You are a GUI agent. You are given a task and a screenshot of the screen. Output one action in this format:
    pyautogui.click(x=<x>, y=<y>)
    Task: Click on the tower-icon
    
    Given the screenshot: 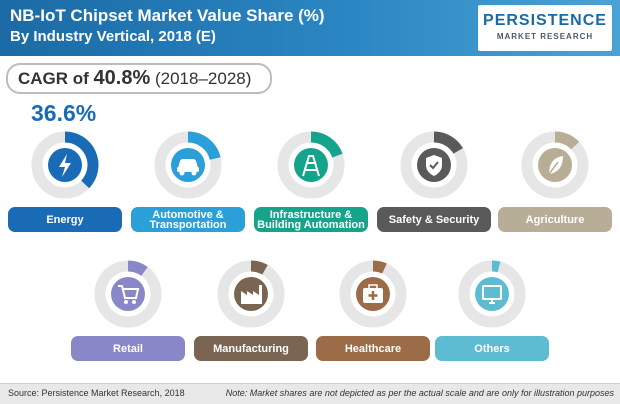 What is the action you would take?
    pyautogui.click(x=311, y=166)
    